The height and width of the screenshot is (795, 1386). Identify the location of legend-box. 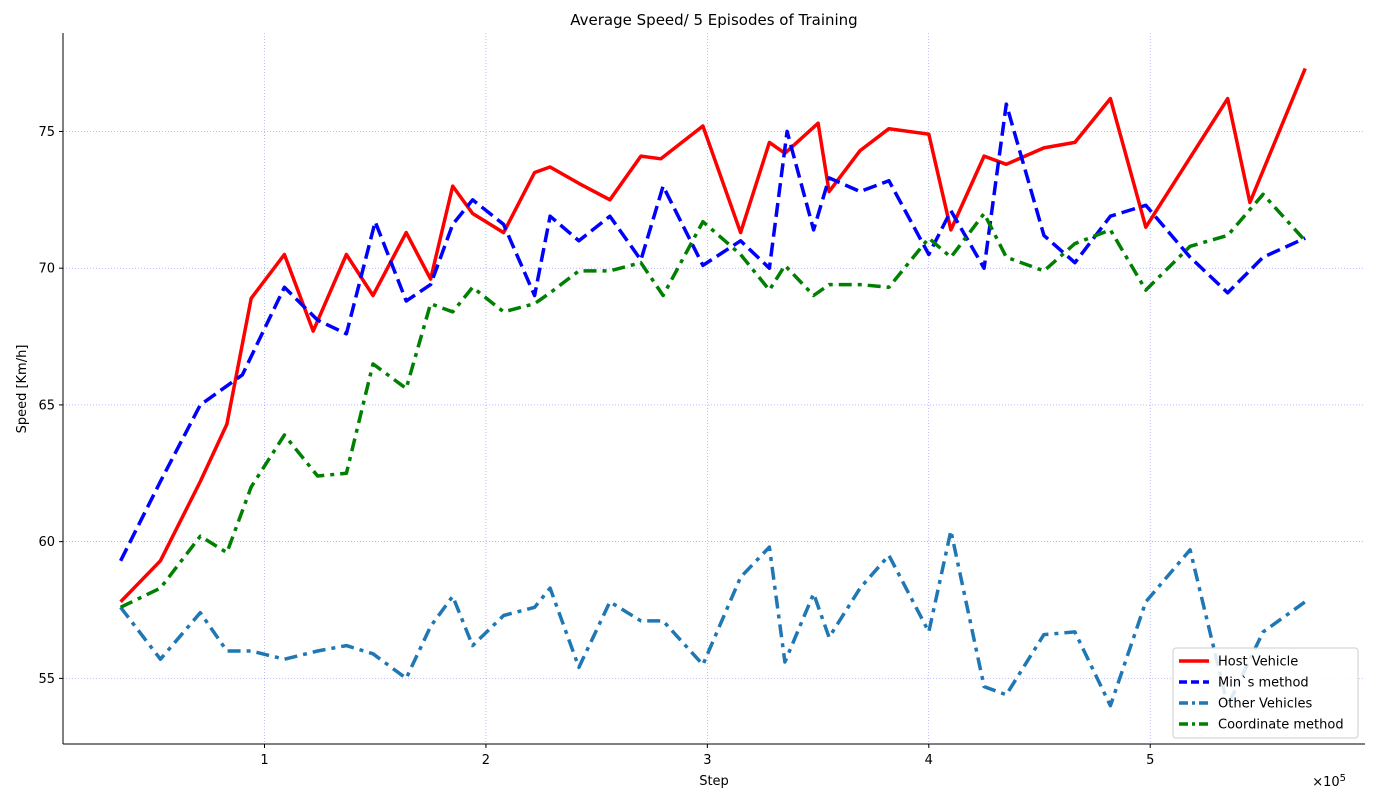
(1265, 693).